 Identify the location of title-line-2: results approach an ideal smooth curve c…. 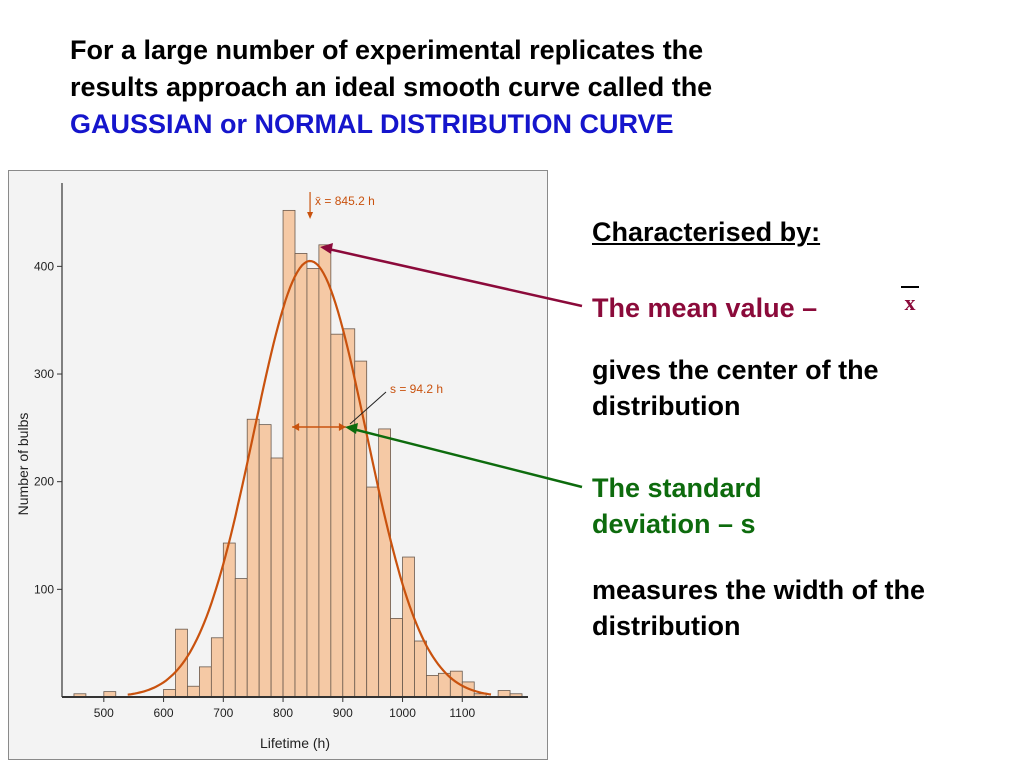
(391, 87).